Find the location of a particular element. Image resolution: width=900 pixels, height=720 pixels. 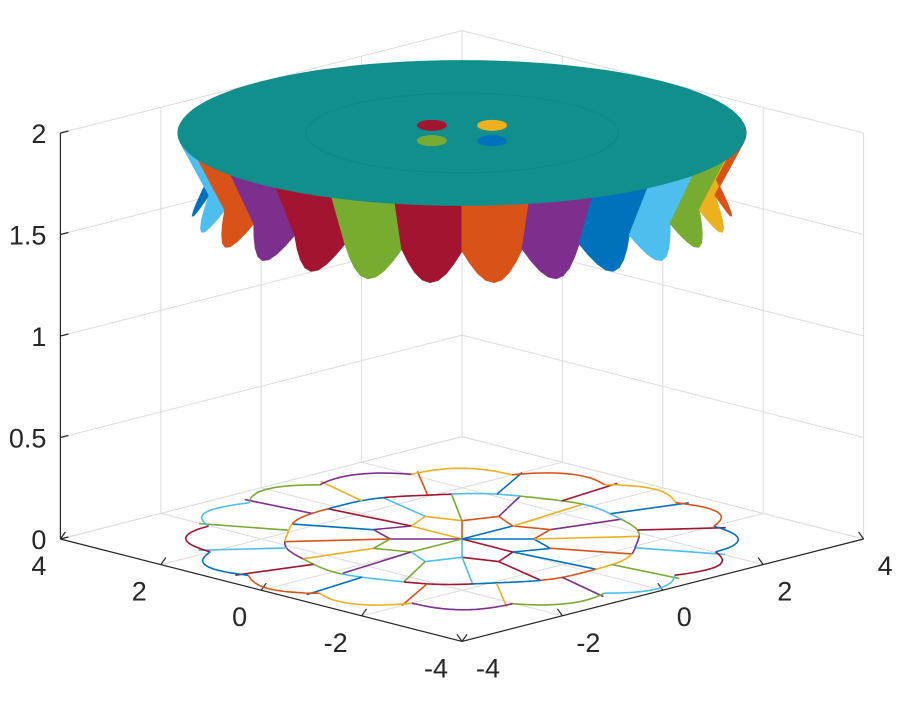

x-tick-label: -2 is located at coordinates (588, 643).